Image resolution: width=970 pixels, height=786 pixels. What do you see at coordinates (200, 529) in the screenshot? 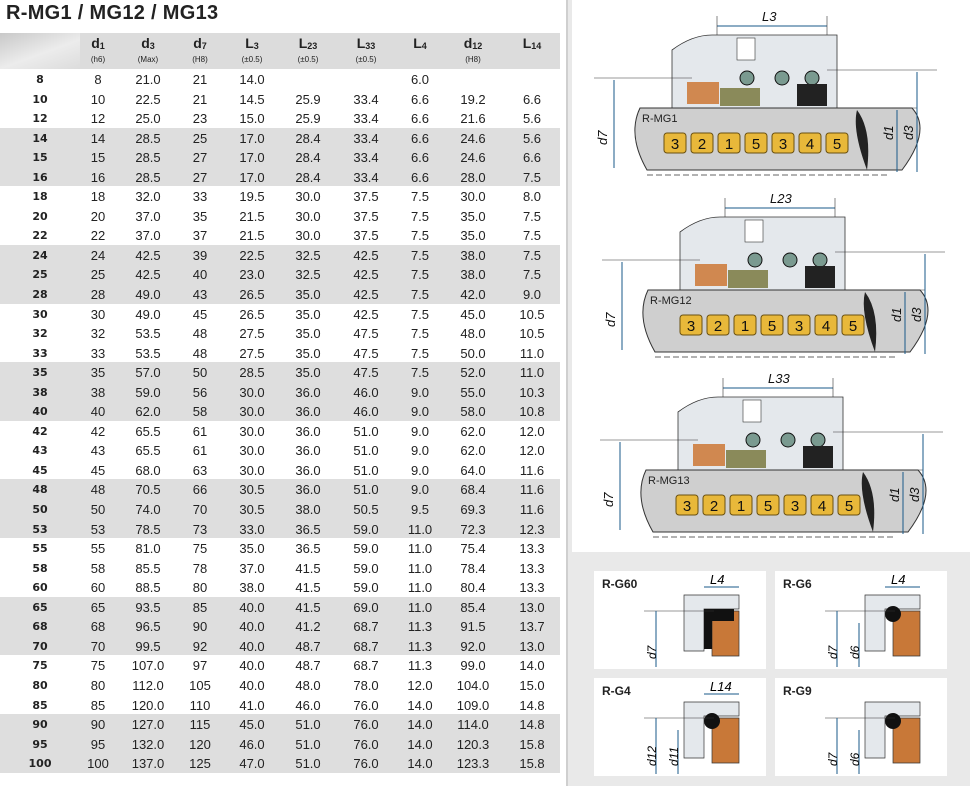
I see `value-cell: 73` at bounding box center [200, 529].